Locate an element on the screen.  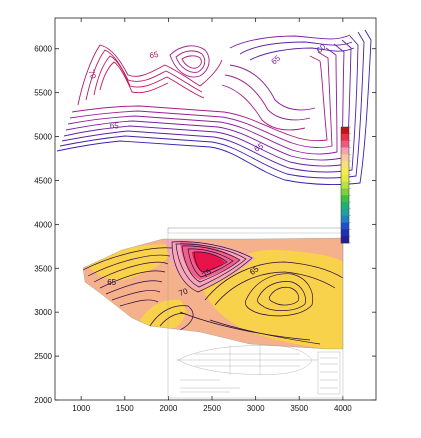
y-tick-label: 5000 is located at coordinates (43, 137).